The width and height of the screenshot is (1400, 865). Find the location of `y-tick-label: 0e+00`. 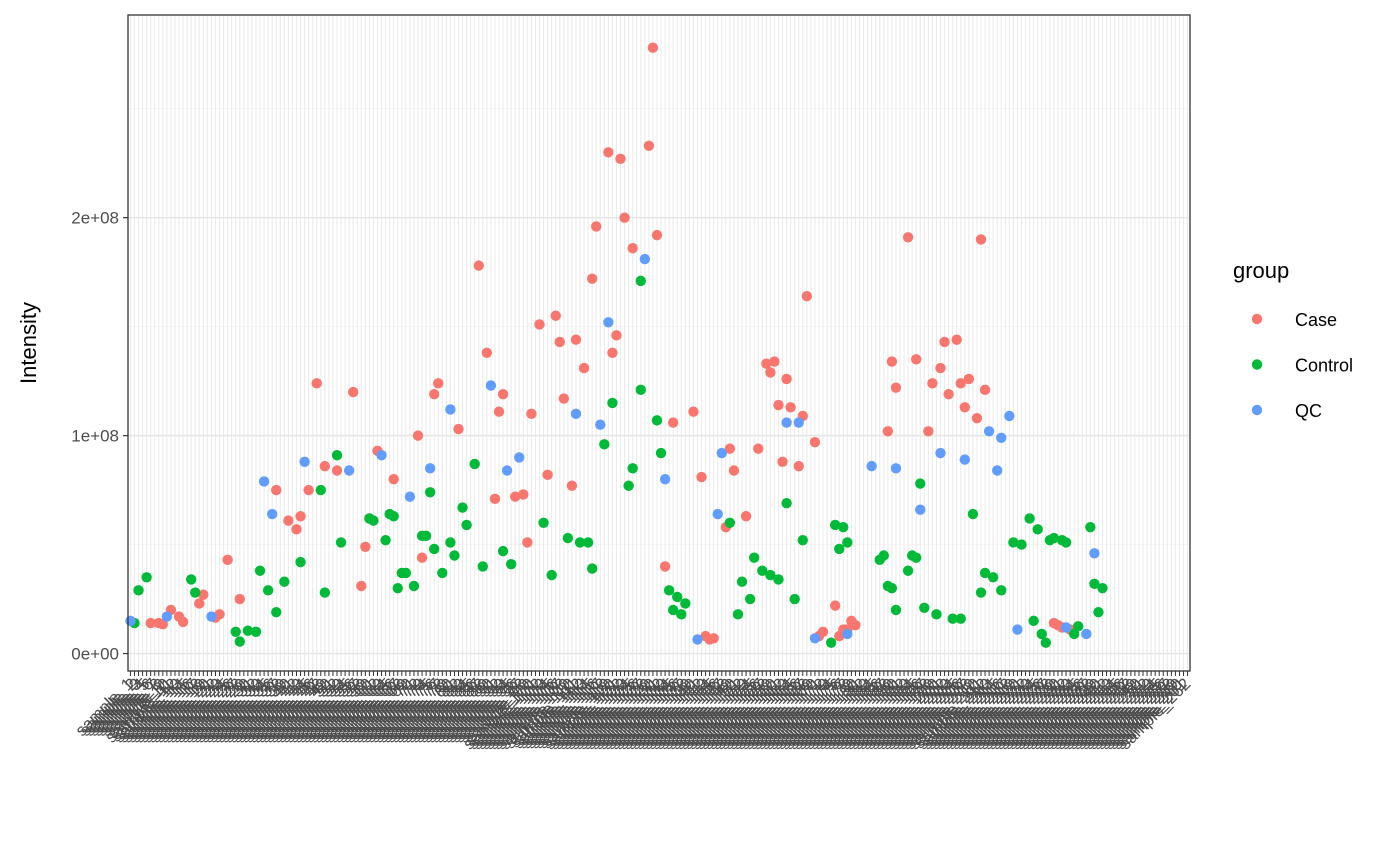

y-tick-label: 0e+00 is located at coordinates (95, 654).